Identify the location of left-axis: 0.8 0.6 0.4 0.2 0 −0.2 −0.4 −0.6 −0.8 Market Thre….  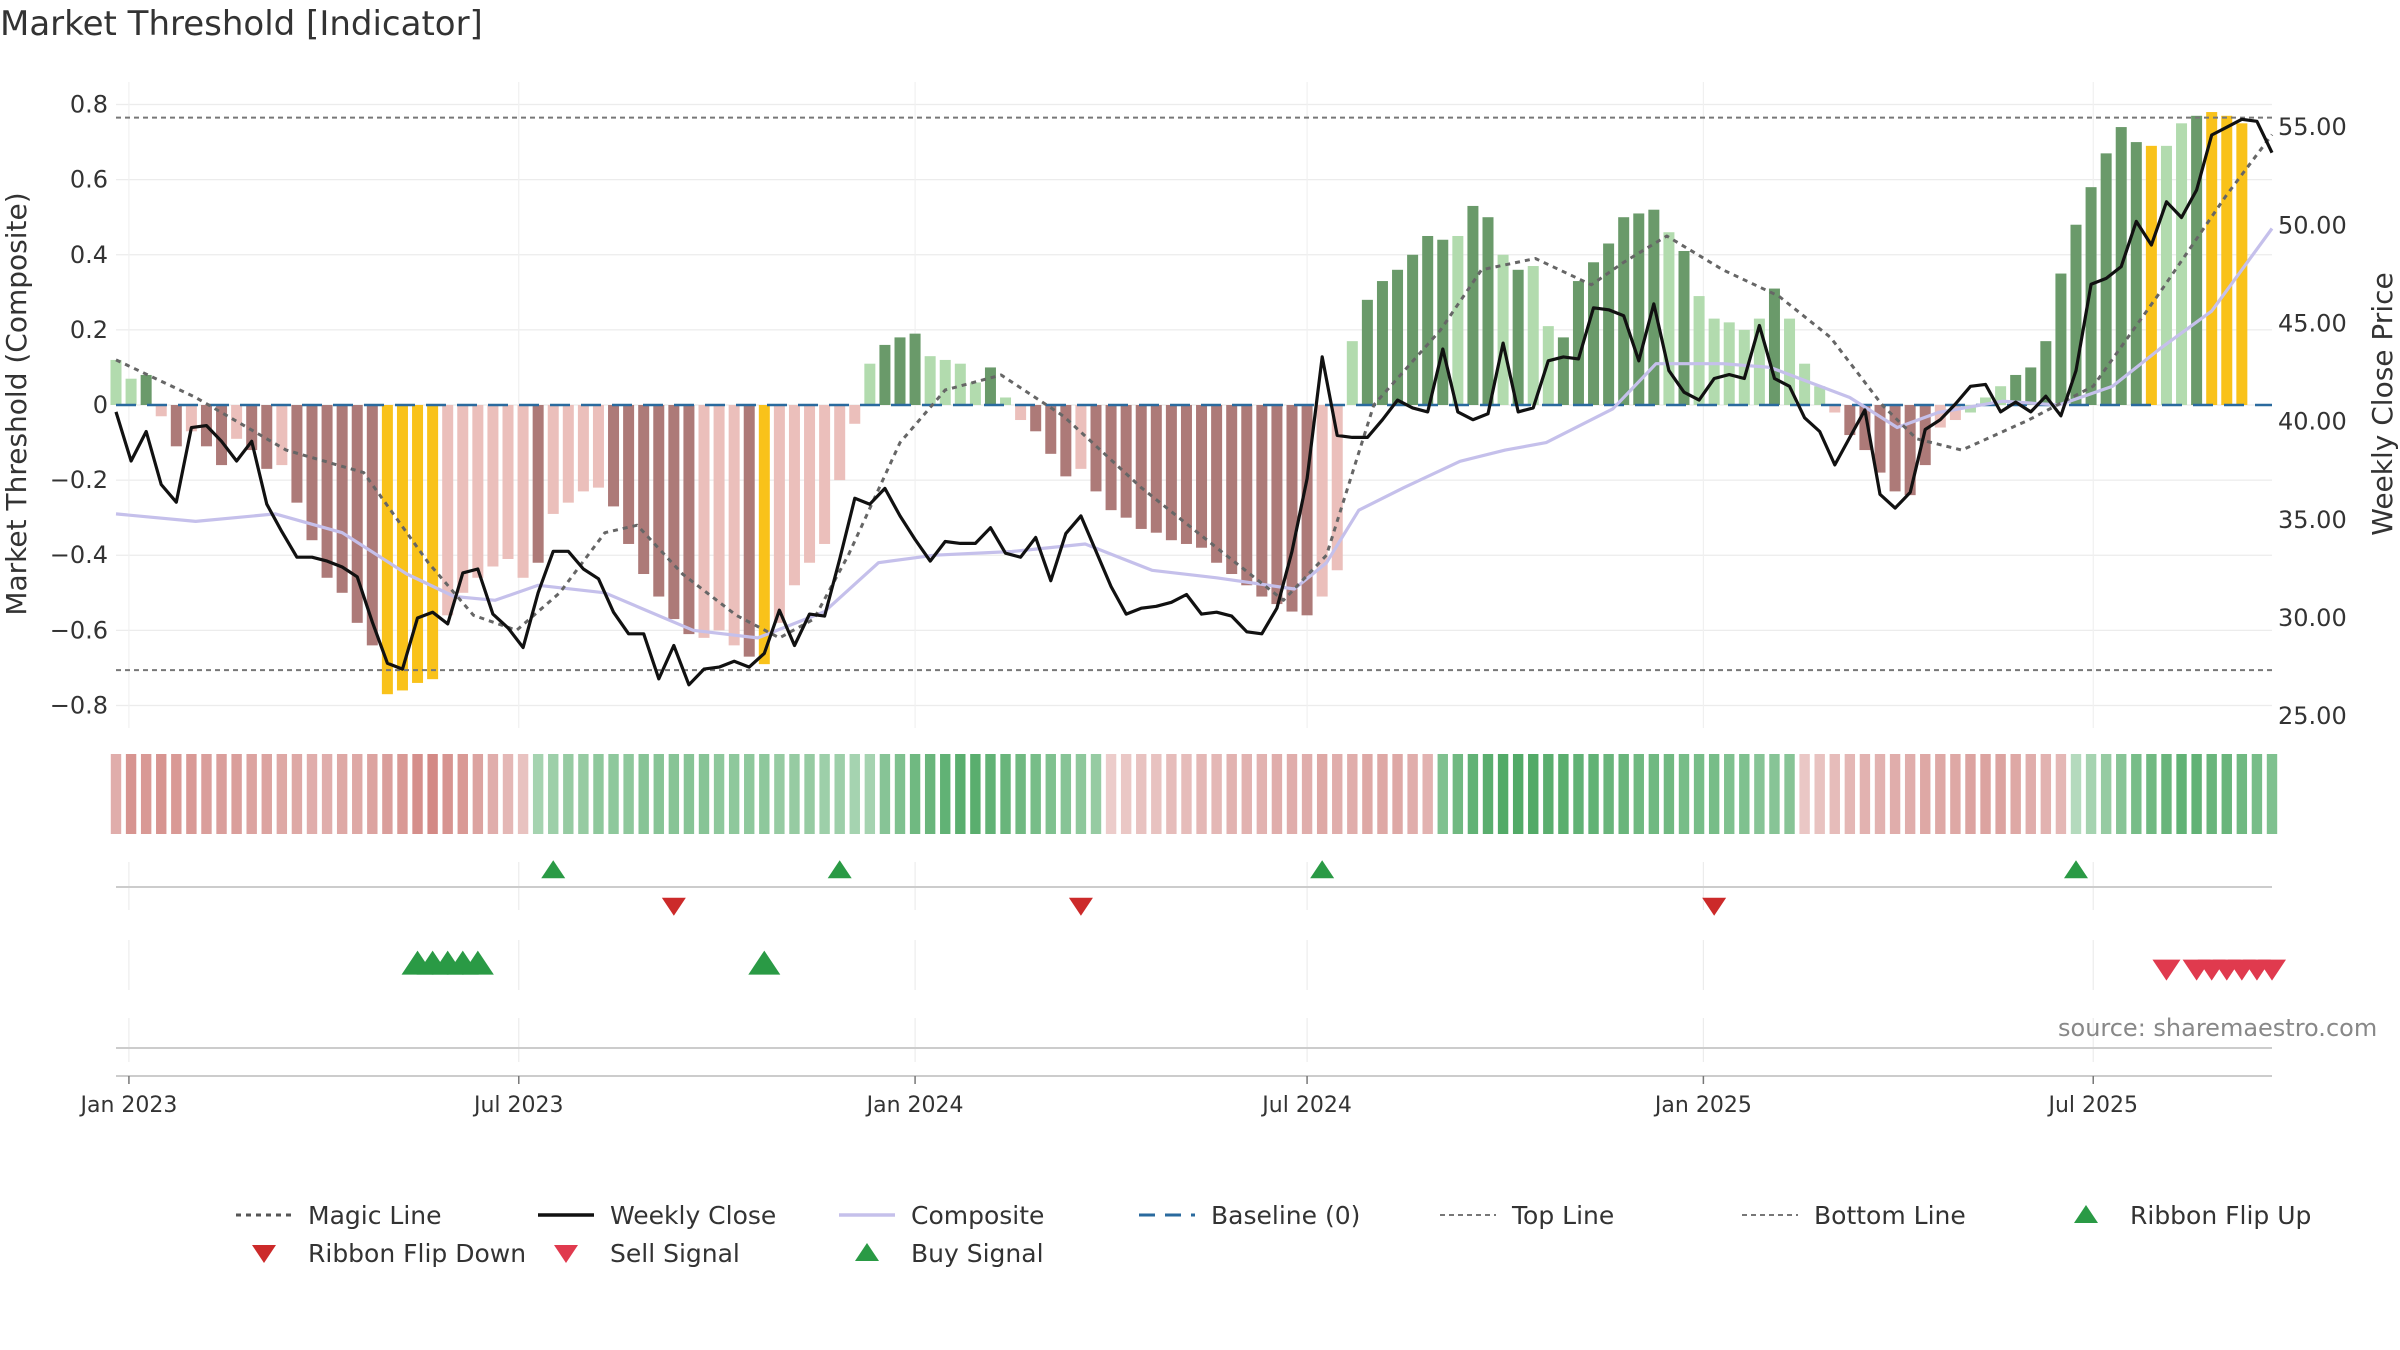
(54, 405).